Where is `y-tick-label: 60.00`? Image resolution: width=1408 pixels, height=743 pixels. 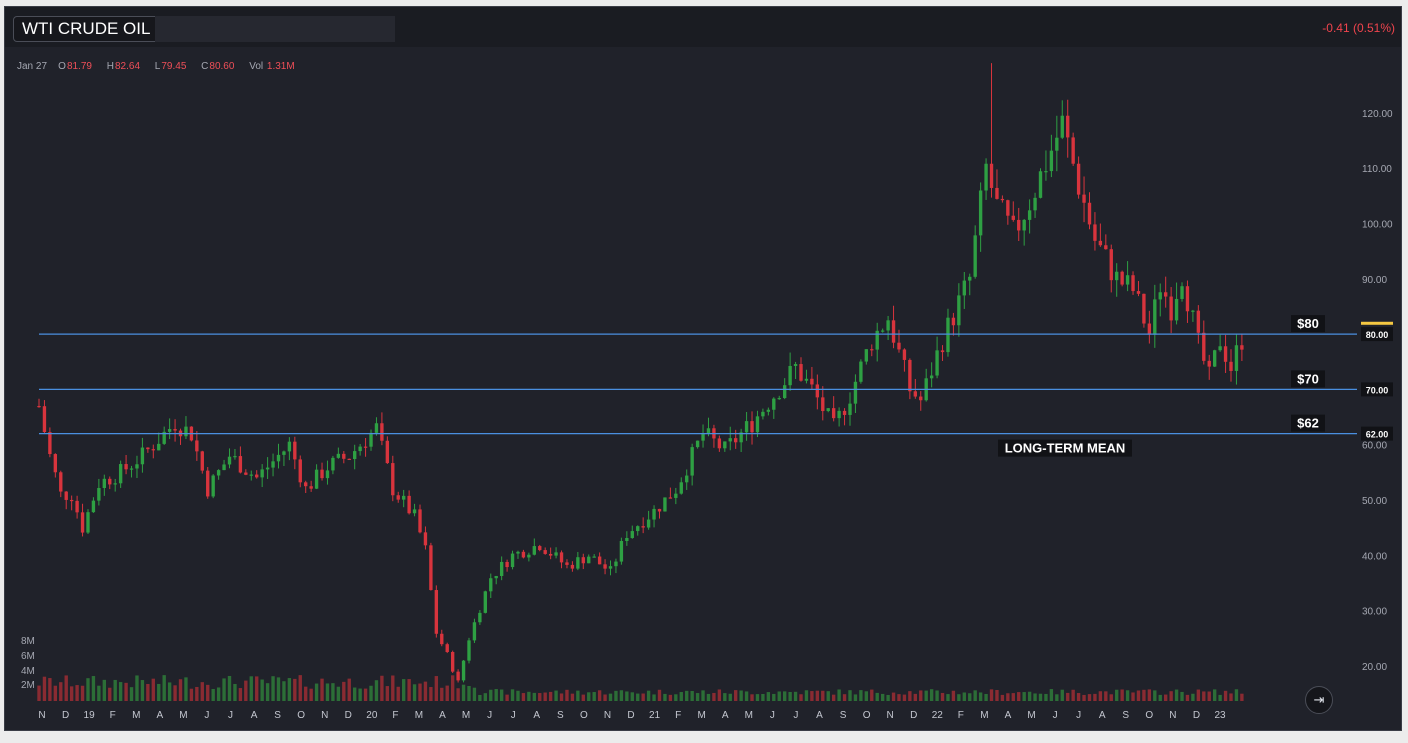 y-tick-label: 60.00 is located at coordinates (1374, 446).